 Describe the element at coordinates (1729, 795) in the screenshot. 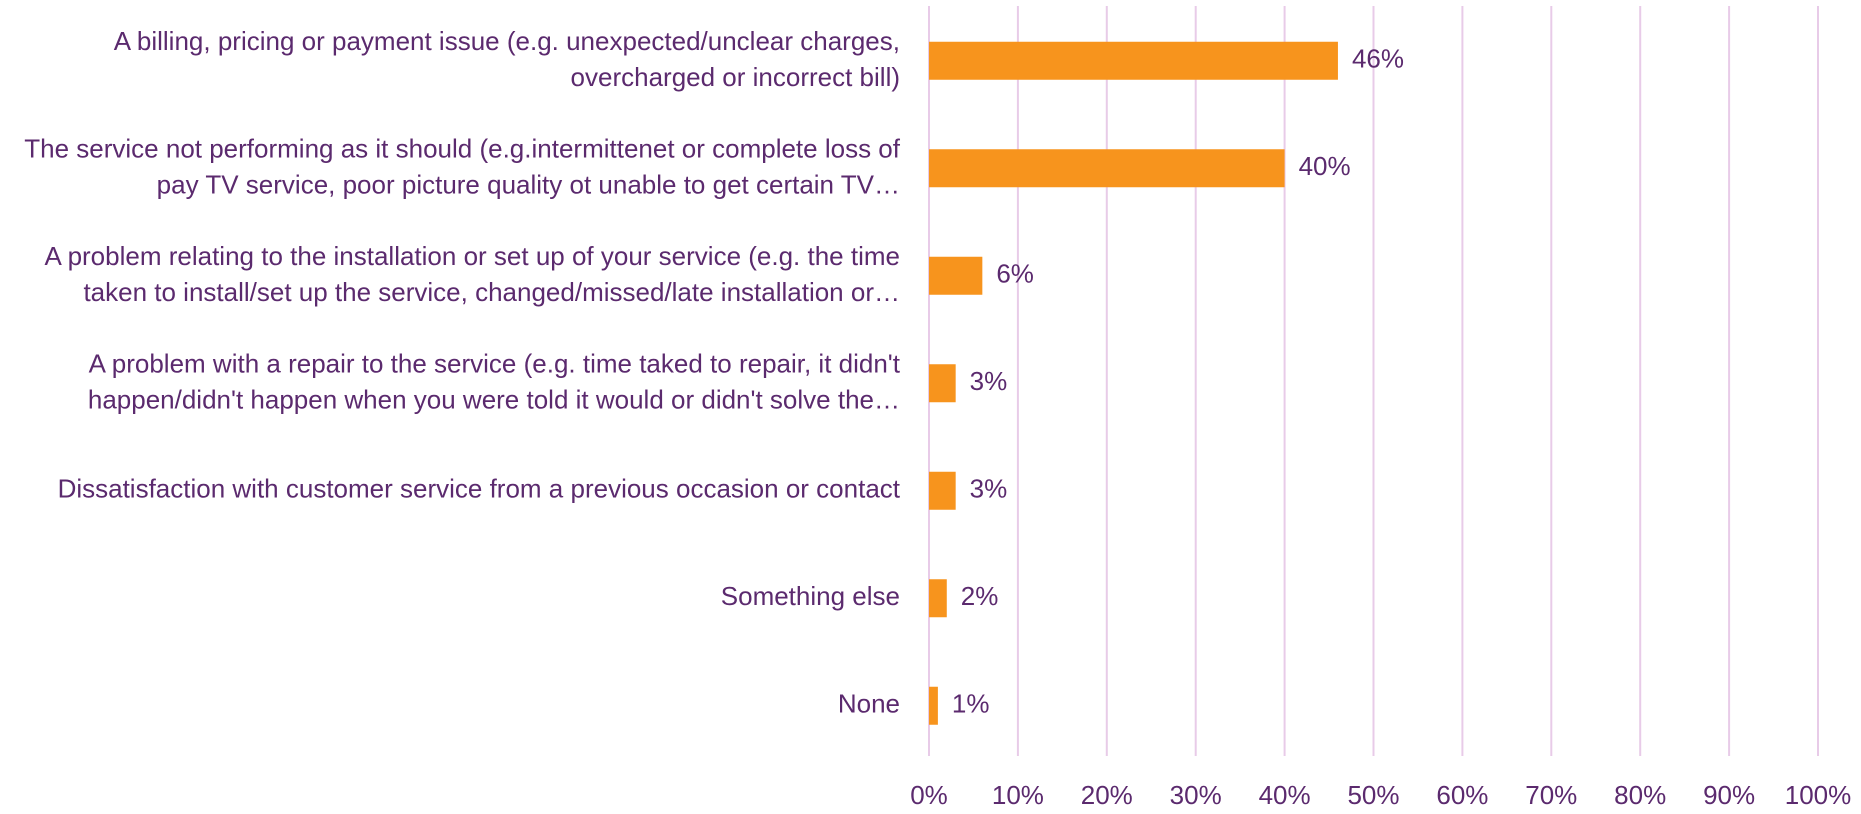

I see `x-tick-label: 90%` at that location.